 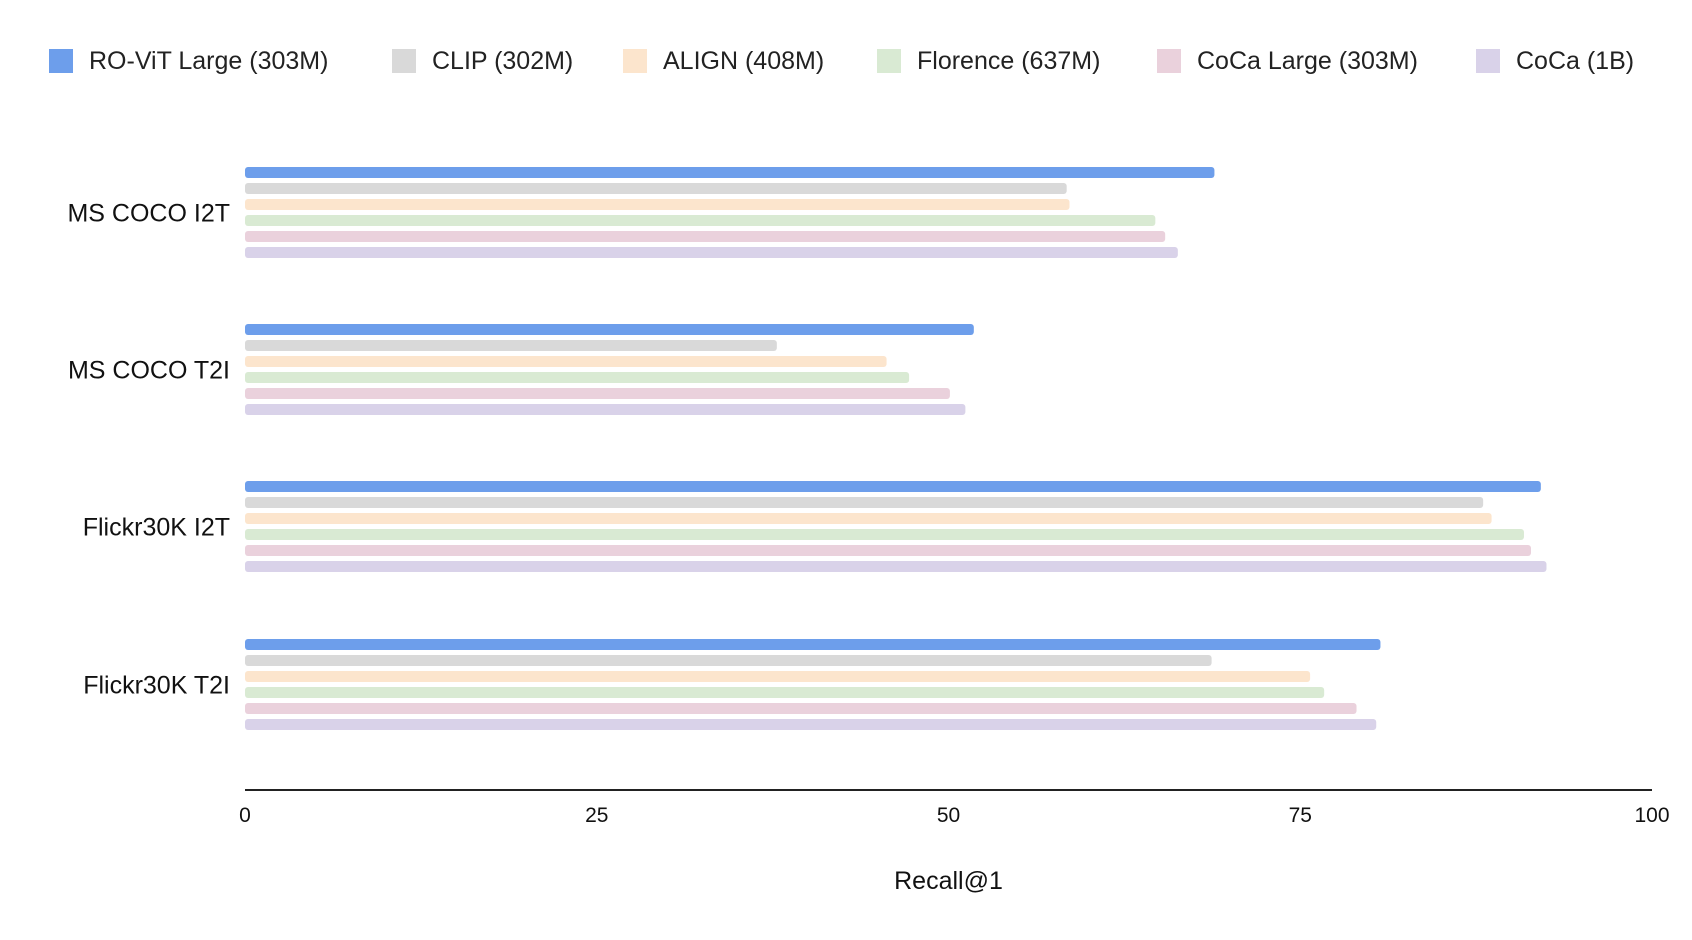 I want to click on category-label-1: MS COCO I2T, so click(x=148, y=214).